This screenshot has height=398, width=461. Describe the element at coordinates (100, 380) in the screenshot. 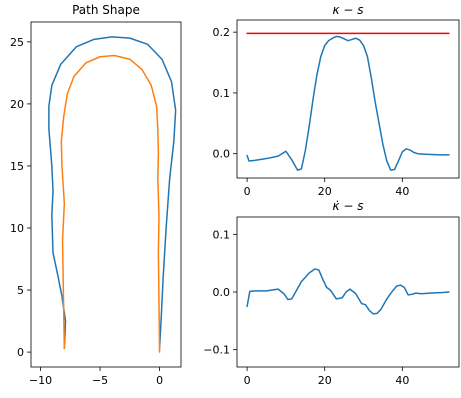

I see `path-shape-x-tick-label: −5` at that location.